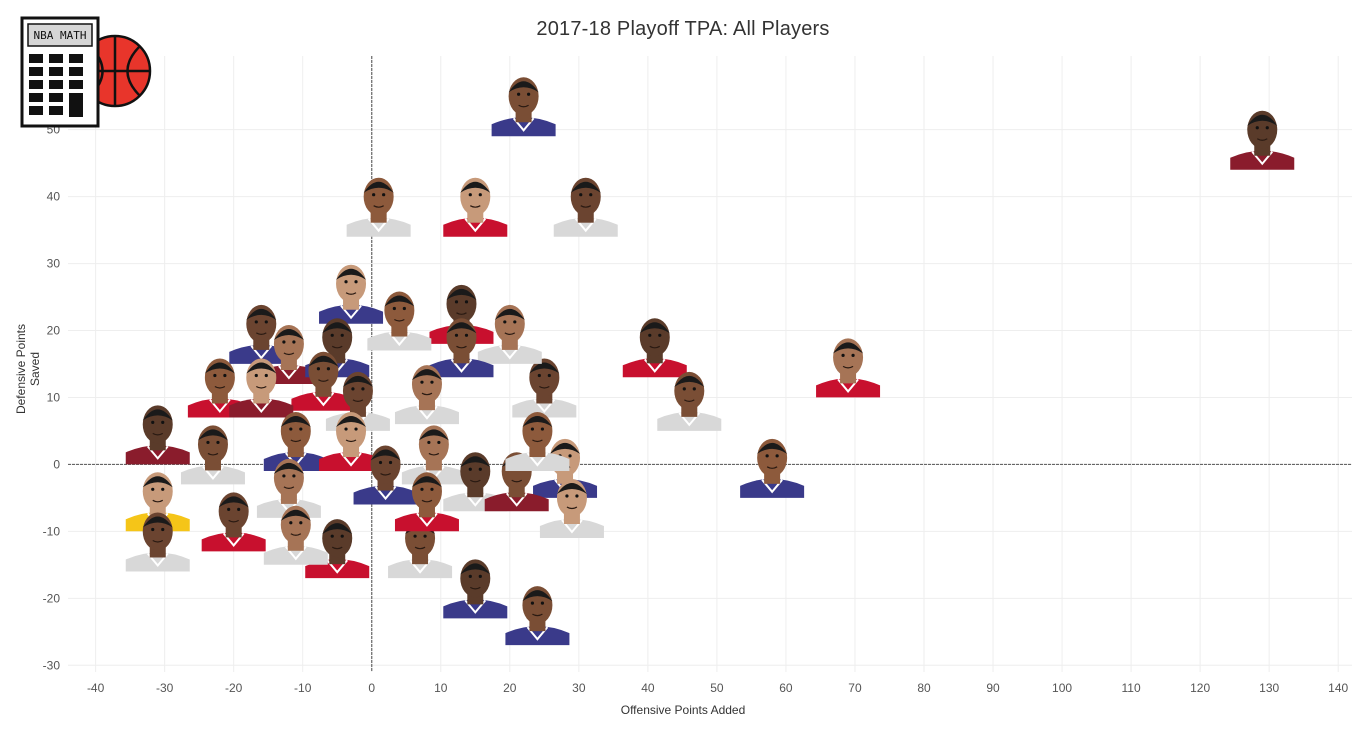 Image resolution: width=1366 pixels, height=735 pixels. What do you see at coordinates (54, 264) in the screenshot?
I see `y-tick-label: 30` at bounding box center [54, 264].